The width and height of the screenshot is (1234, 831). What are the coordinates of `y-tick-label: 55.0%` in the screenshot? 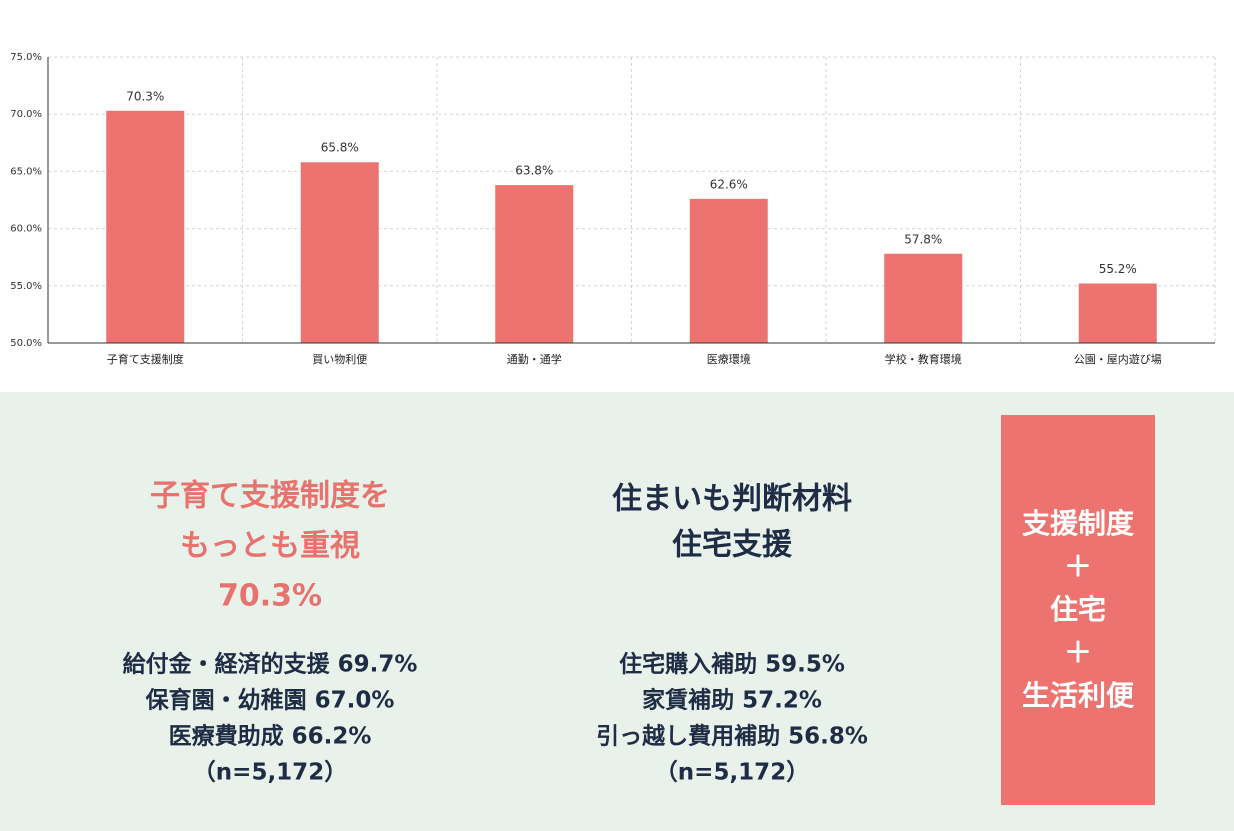 It's located at (26, 286).